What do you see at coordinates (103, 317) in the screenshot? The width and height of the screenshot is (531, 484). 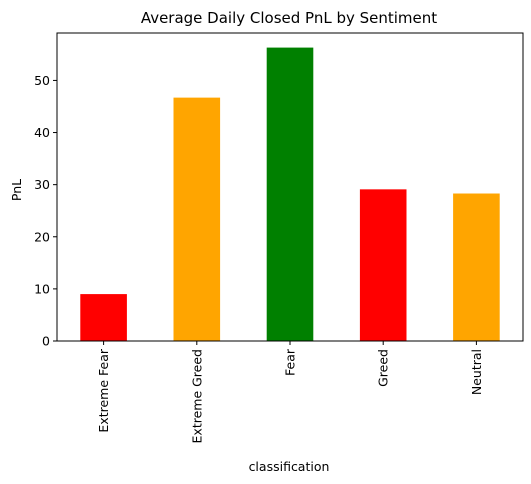 I see `bar-extreme-fear` at bounding box center [103, 317].